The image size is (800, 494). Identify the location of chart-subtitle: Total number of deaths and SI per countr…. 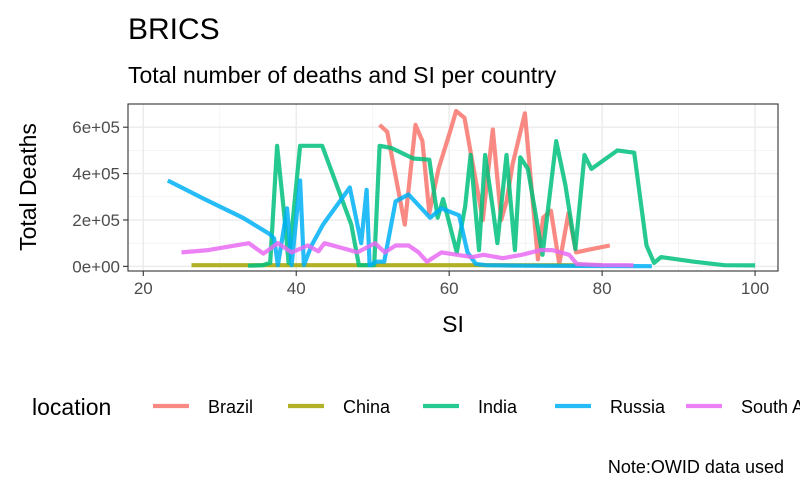
(342, 75).